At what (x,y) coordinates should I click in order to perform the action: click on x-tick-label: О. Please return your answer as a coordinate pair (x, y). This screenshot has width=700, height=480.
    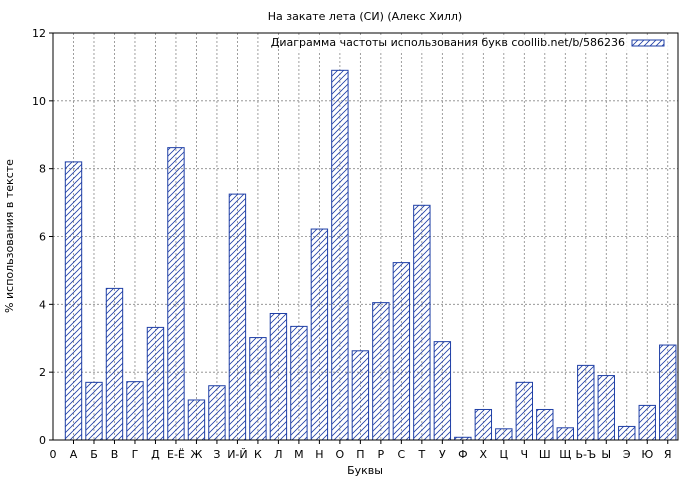
    Looking at the image, I should click on (340, 454).